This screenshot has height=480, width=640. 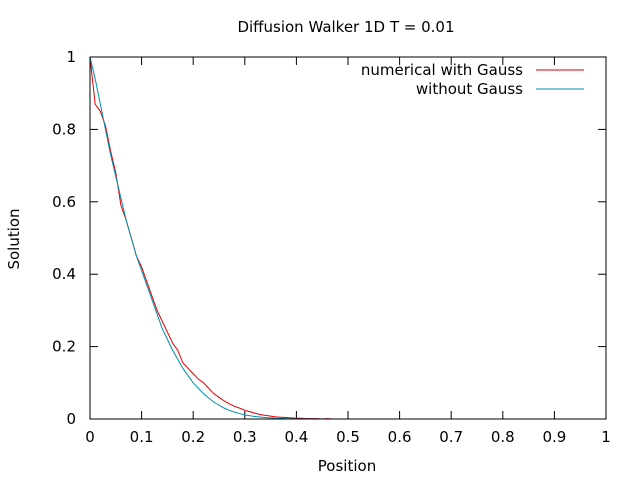 I want to click on x-axis-label: Position, so click(x=347, y=466).